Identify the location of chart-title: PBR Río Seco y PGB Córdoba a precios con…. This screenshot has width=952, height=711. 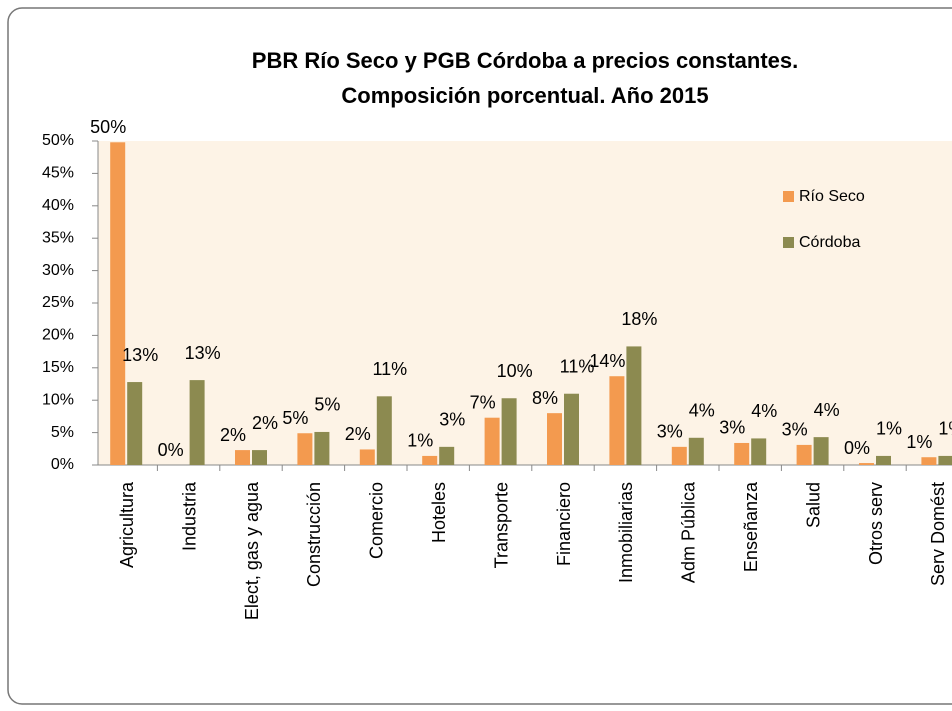
(525, 60).